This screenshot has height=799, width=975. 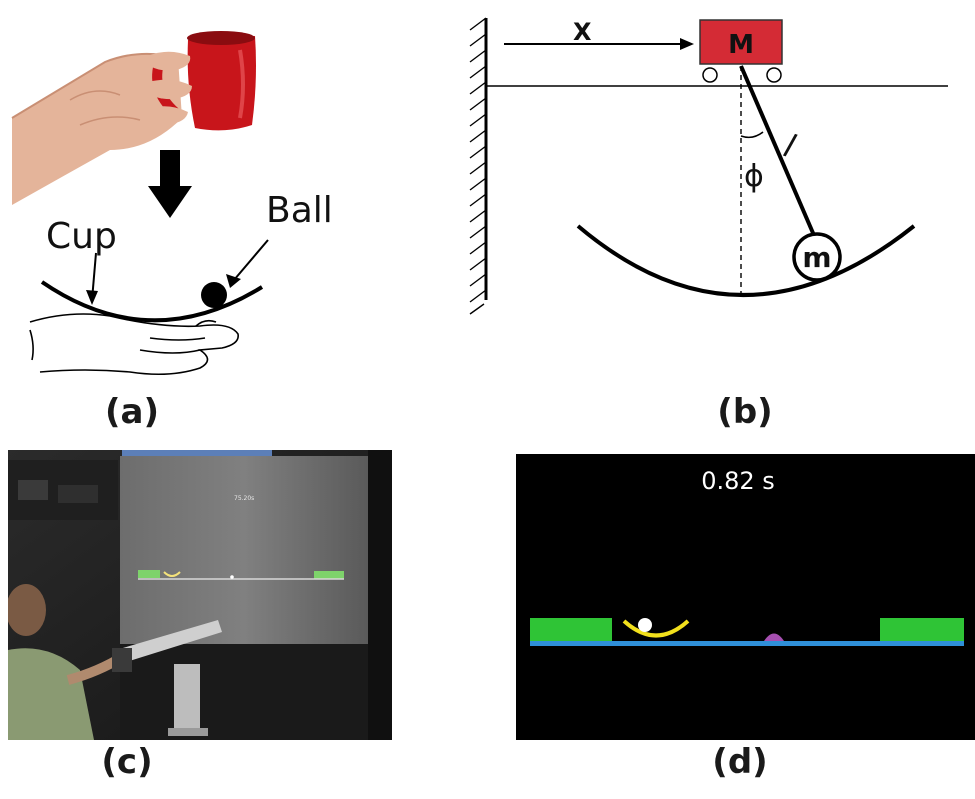 I want to click on cup-label: Cup, so click(x=81, y=236).